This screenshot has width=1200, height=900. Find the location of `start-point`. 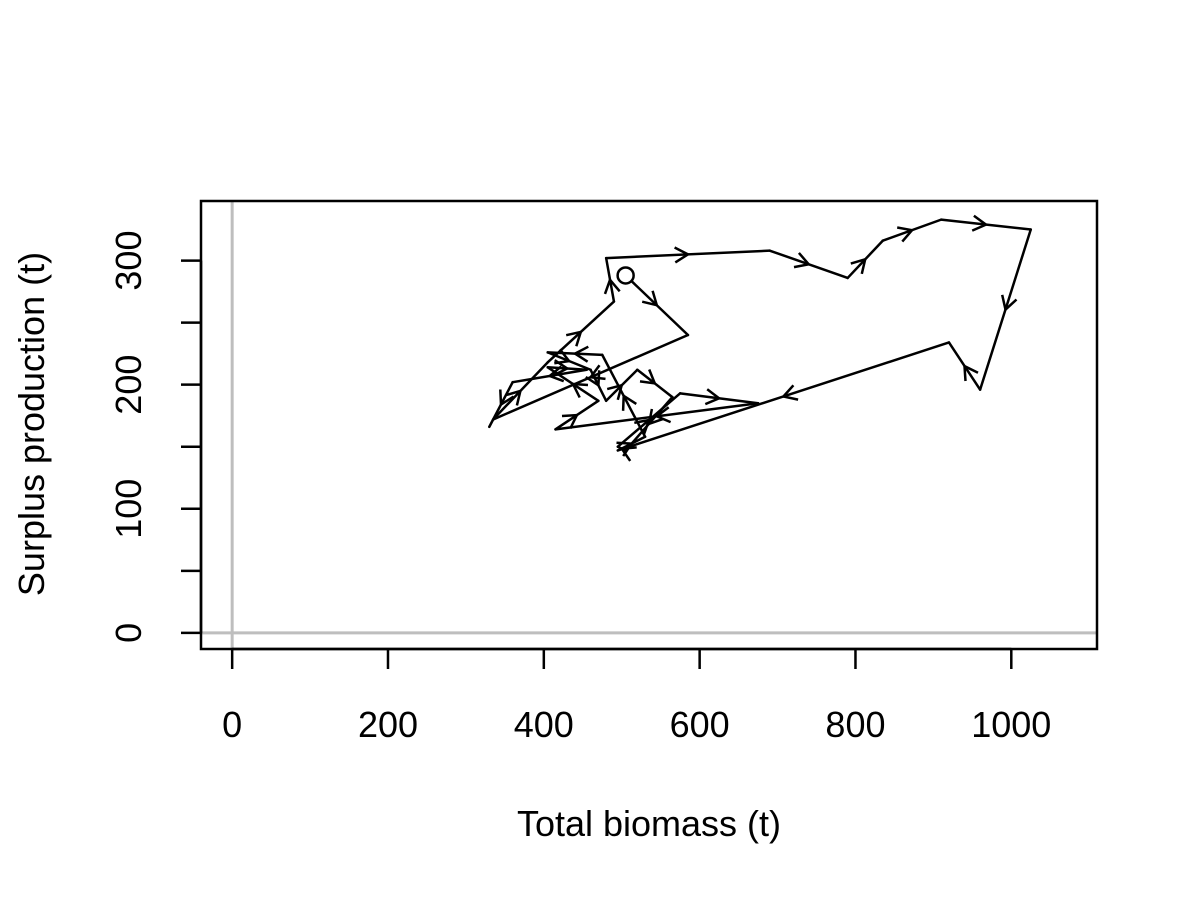

start-point is located at coordinates (625, 275).